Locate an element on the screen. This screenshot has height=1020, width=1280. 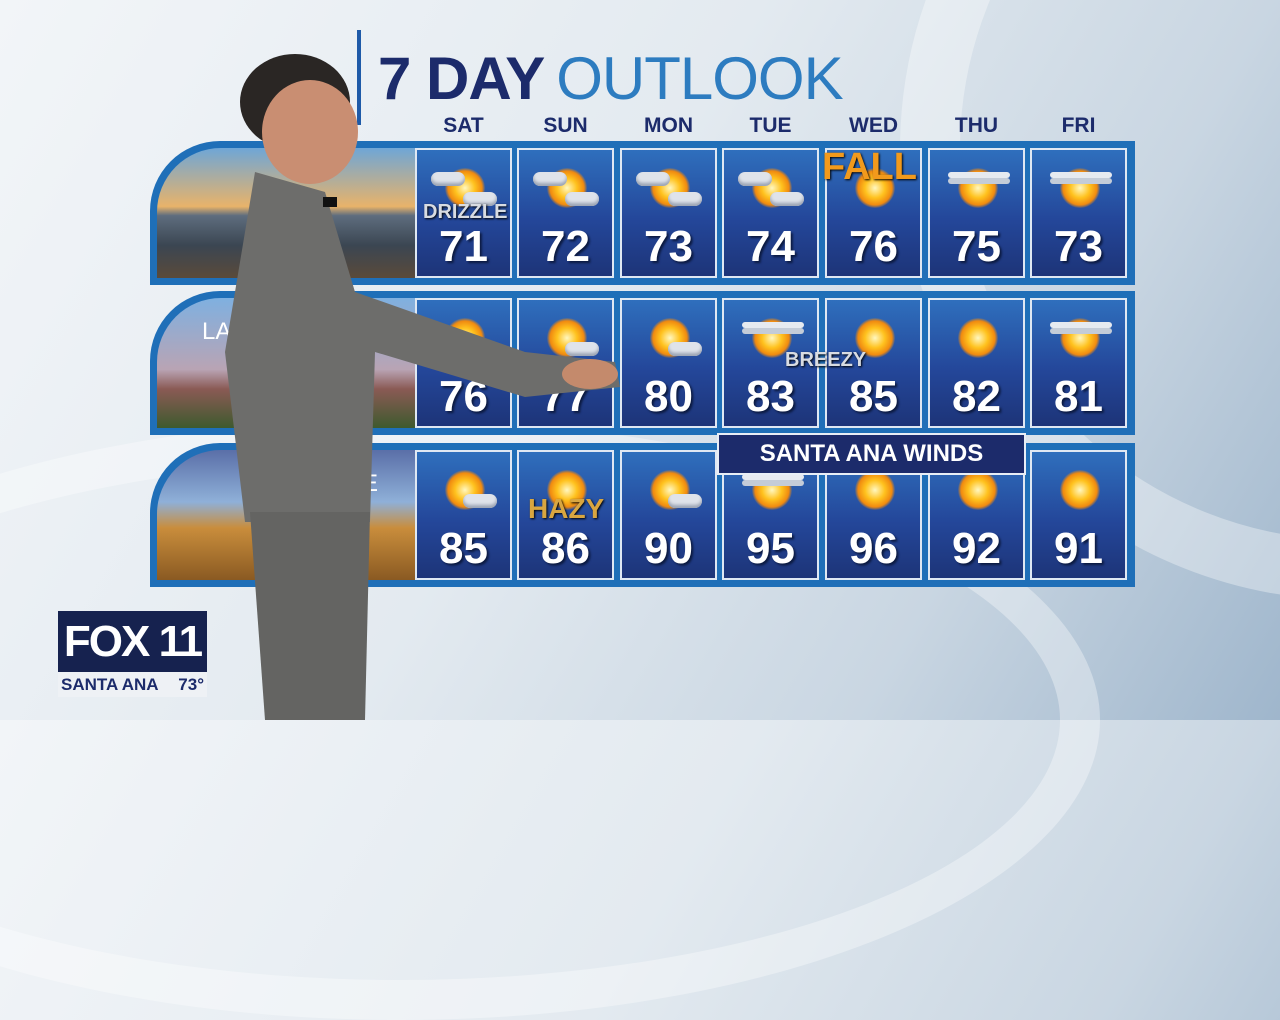
logo-brand: FOX 11 is located at coordinates (132, 641).